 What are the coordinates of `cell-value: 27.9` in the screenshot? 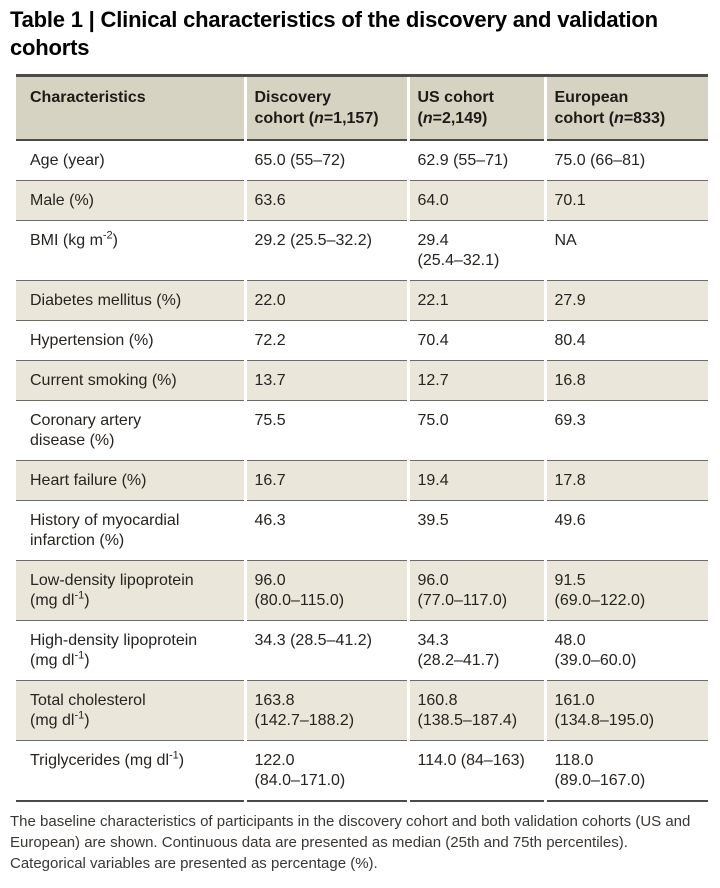 It's located at (625, 300).